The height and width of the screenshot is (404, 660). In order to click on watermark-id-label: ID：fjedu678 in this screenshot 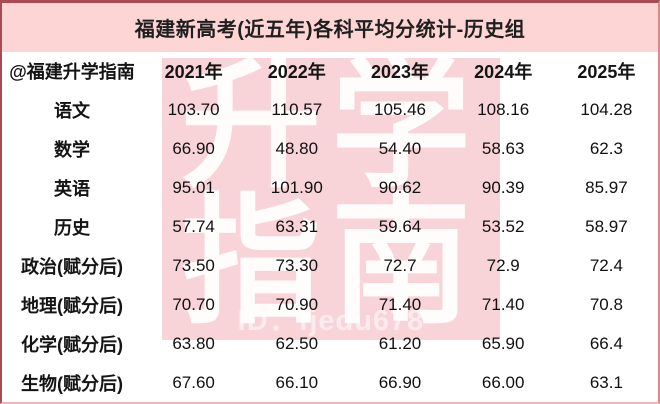, I will do `click(331, 321)`.